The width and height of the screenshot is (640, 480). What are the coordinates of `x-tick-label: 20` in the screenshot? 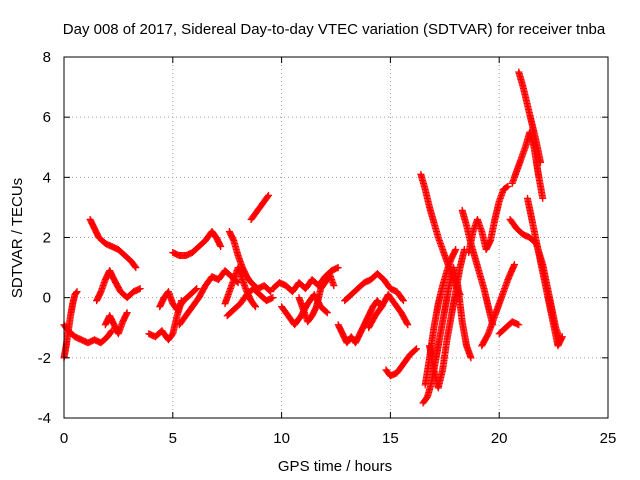 It's located at (499, 438).